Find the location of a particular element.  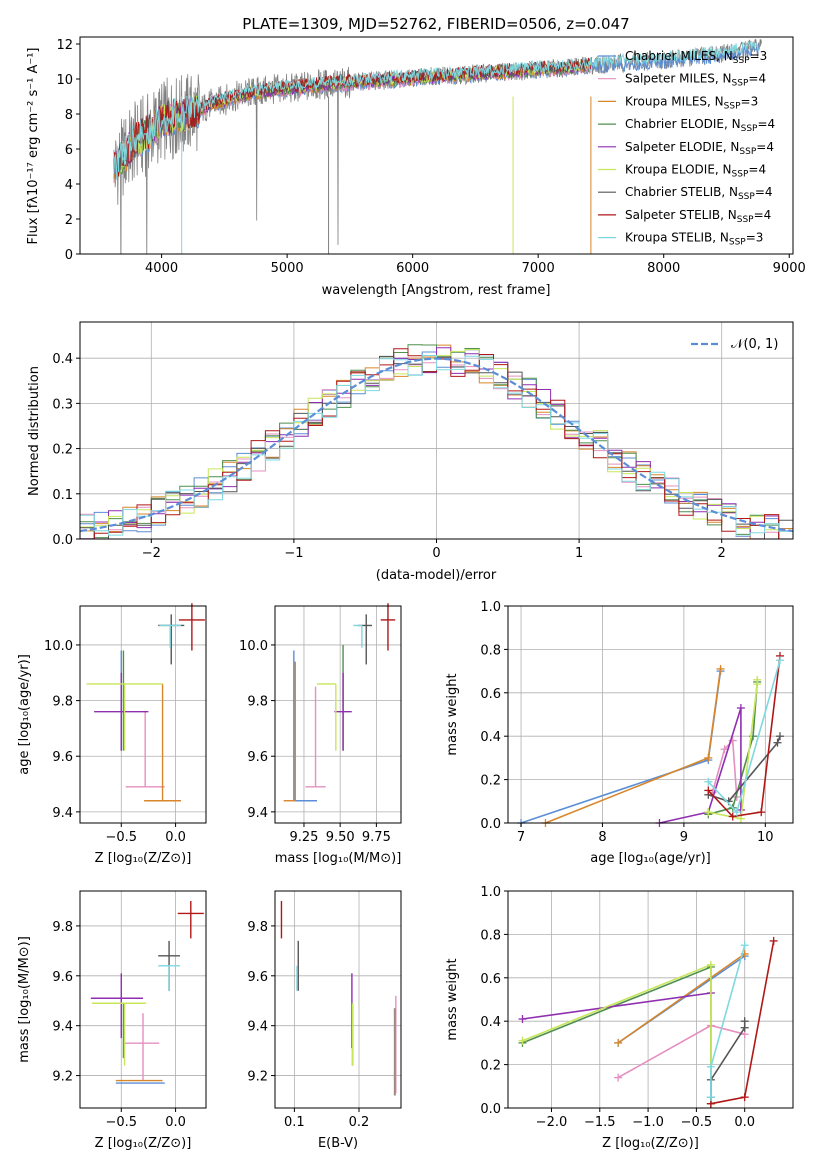

series-line-chabrier_elodie is located at coordinates (733, 748).